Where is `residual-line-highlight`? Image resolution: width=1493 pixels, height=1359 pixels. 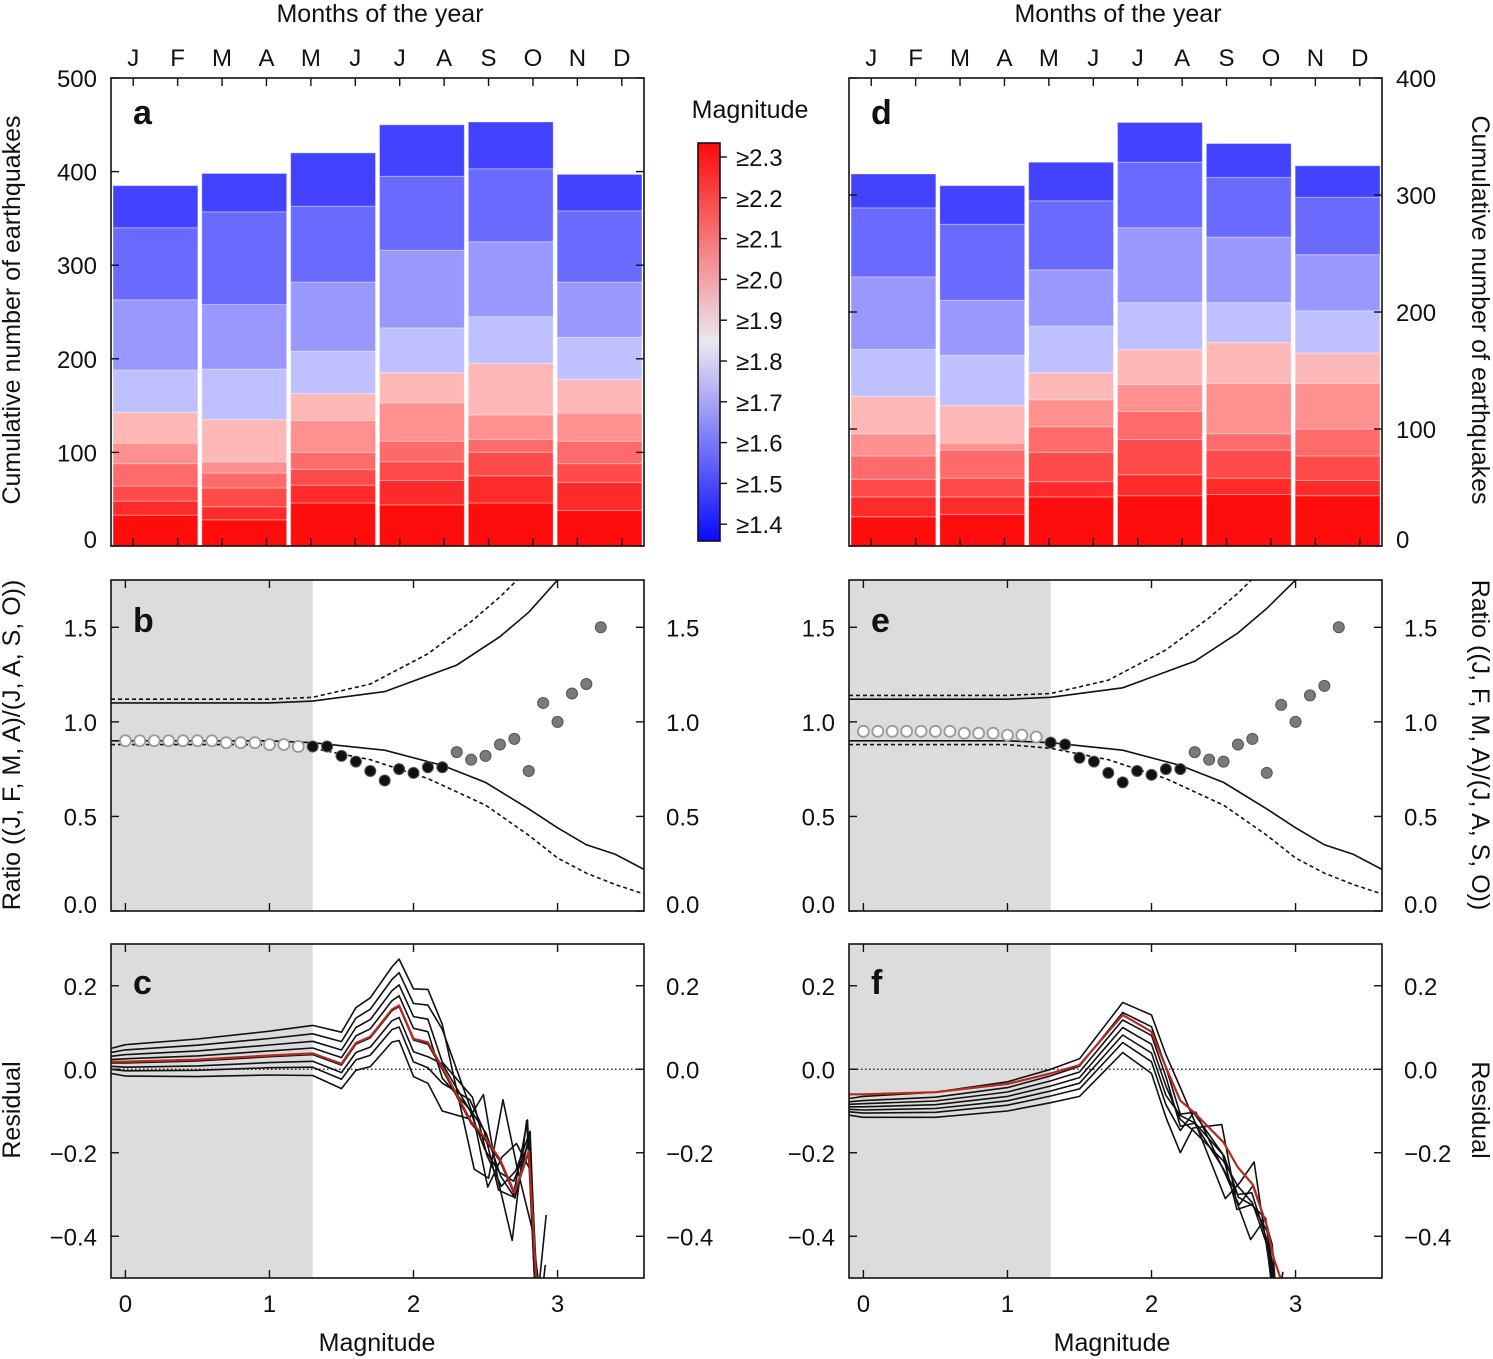
residual-line-highlight is located at coordinates (1065, 1145).